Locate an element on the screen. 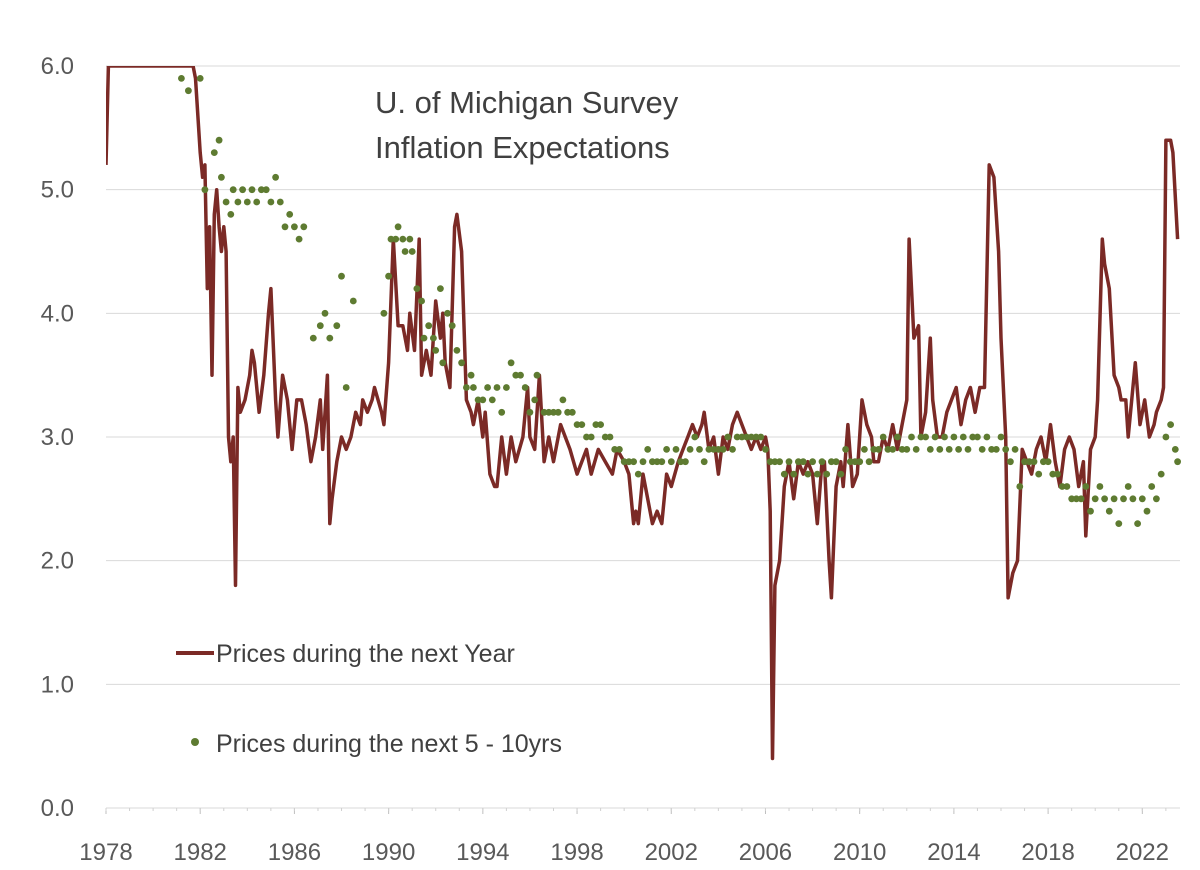 This screenshot has width=1200, height=870. x-tick-label: 1994 is located at coordinates (482, 852).